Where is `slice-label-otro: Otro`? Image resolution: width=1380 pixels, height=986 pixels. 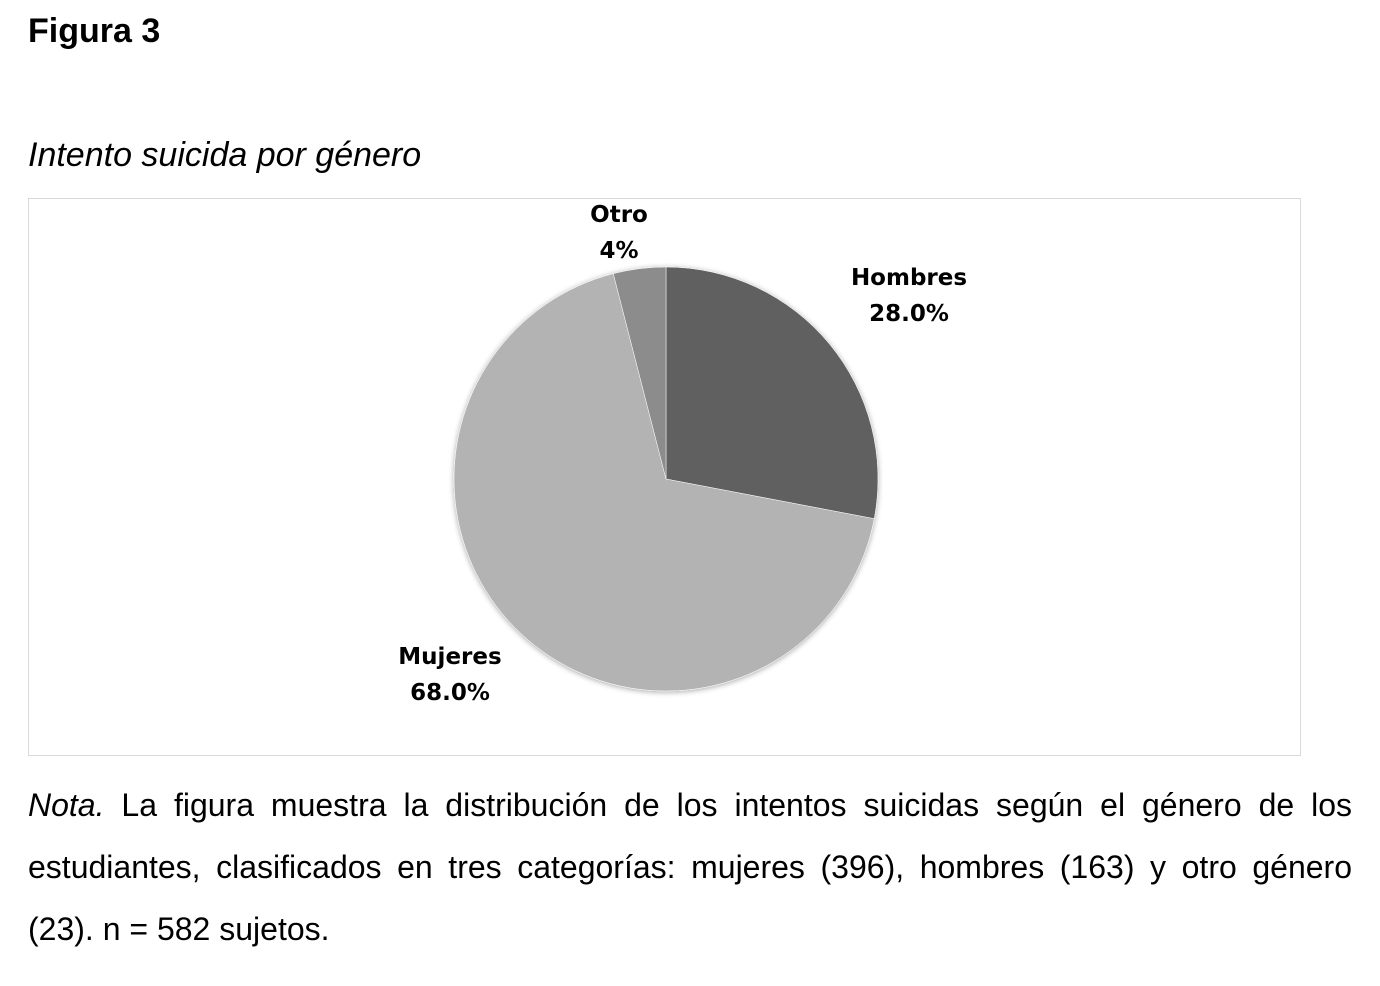
slice-label-otro: Otro is located at coordinates (619, 215).